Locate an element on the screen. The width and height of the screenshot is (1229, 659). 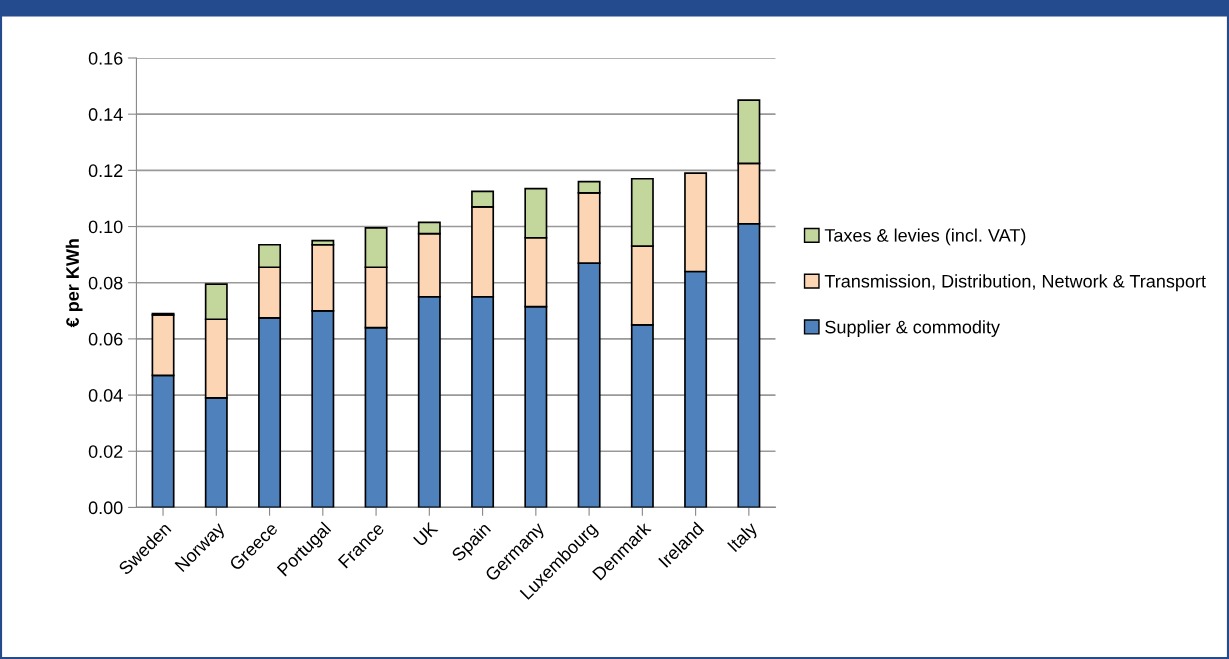
y-tick-label: 0.10 is located at coordinates (105, 227).